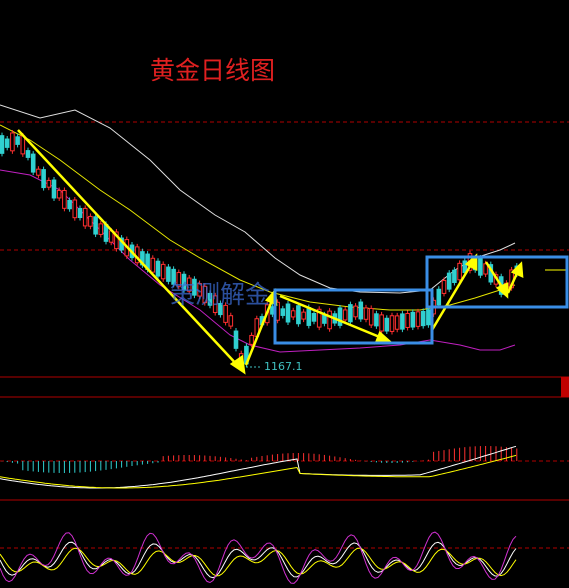 This screenshot has height=588, width=569. Describe the element at coordinates (220, 294) in the screenshot. I see `watermark: 策测解金` at that location.